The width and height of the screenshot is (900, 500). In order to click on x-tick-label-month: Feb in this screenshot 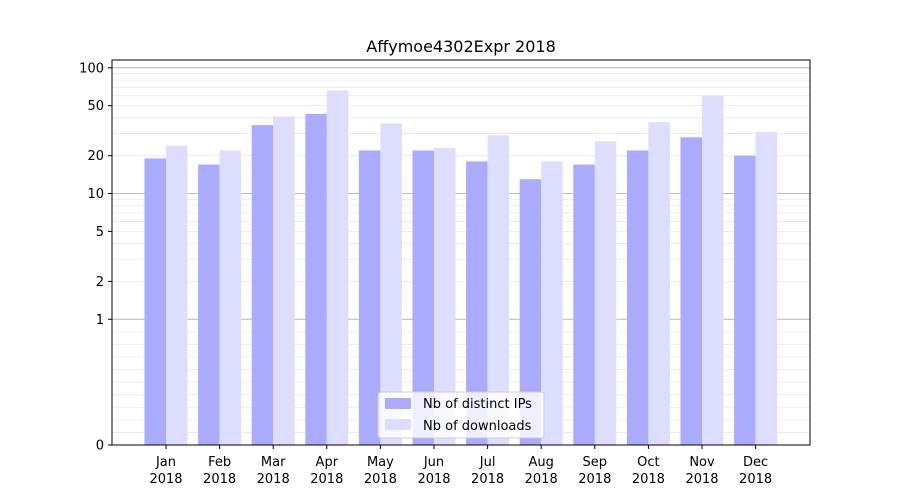, I will do `click(219, 462)`.